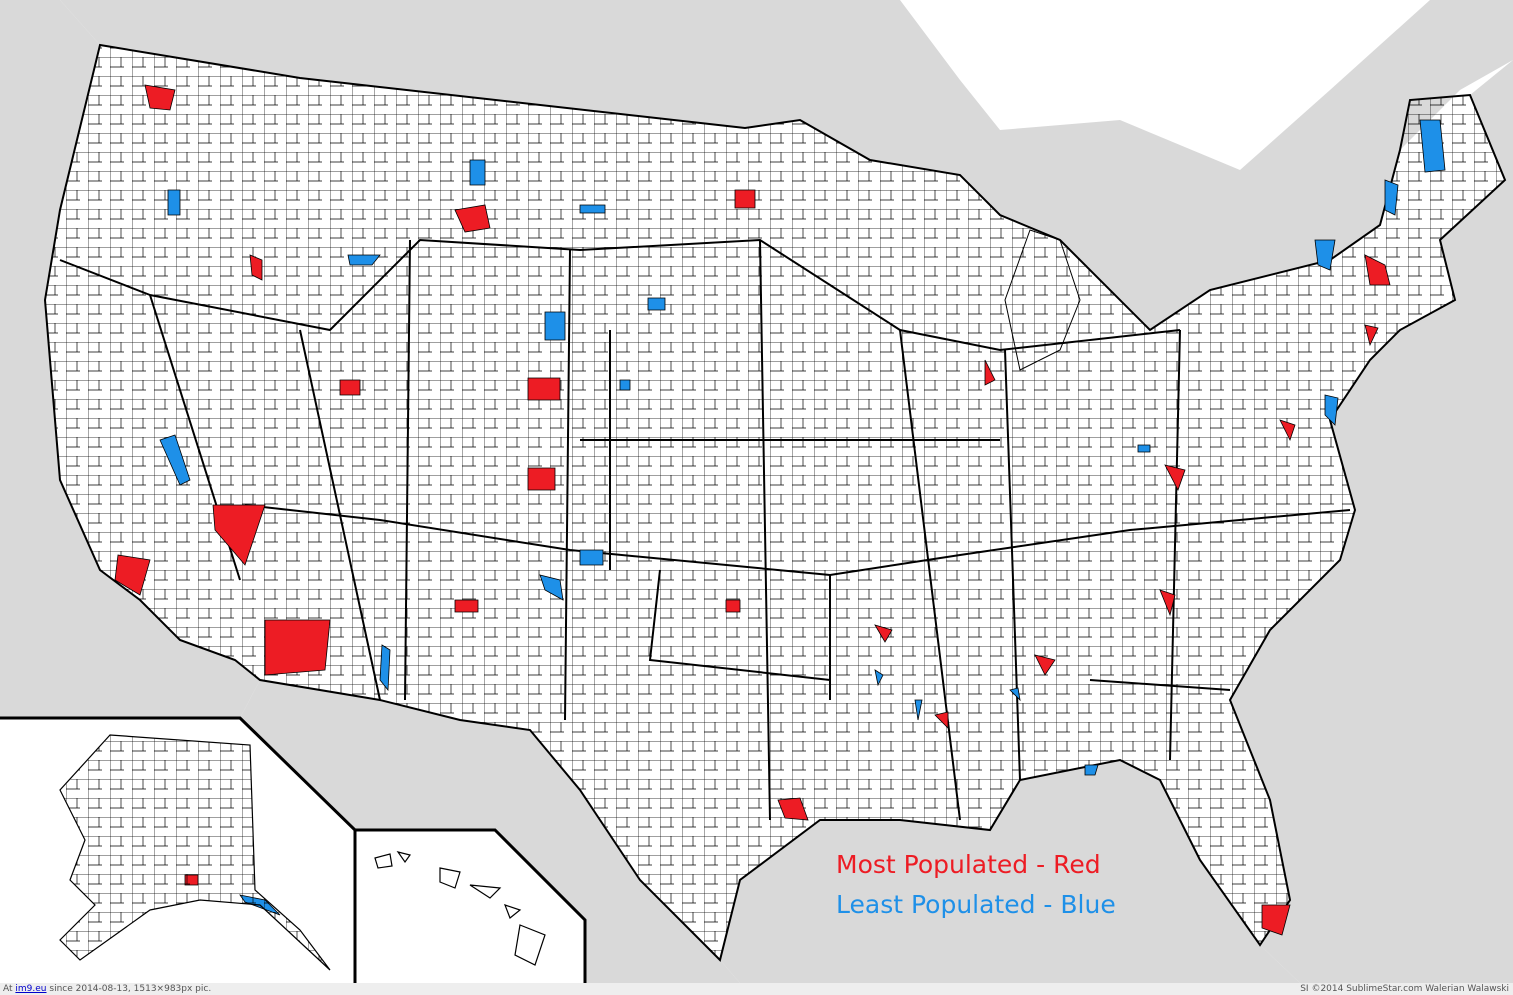 This screenshot has height=995, width=1513. What do you see at coordinates (460, 908) in the screenshot?
I see `hawaii` at bounding box center [460, 908].